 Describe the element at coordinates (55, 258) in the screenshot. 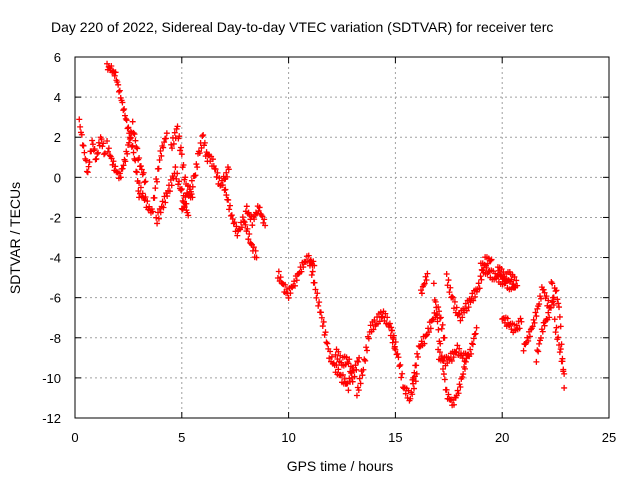

I see `y-tick-label: -4` at that location.